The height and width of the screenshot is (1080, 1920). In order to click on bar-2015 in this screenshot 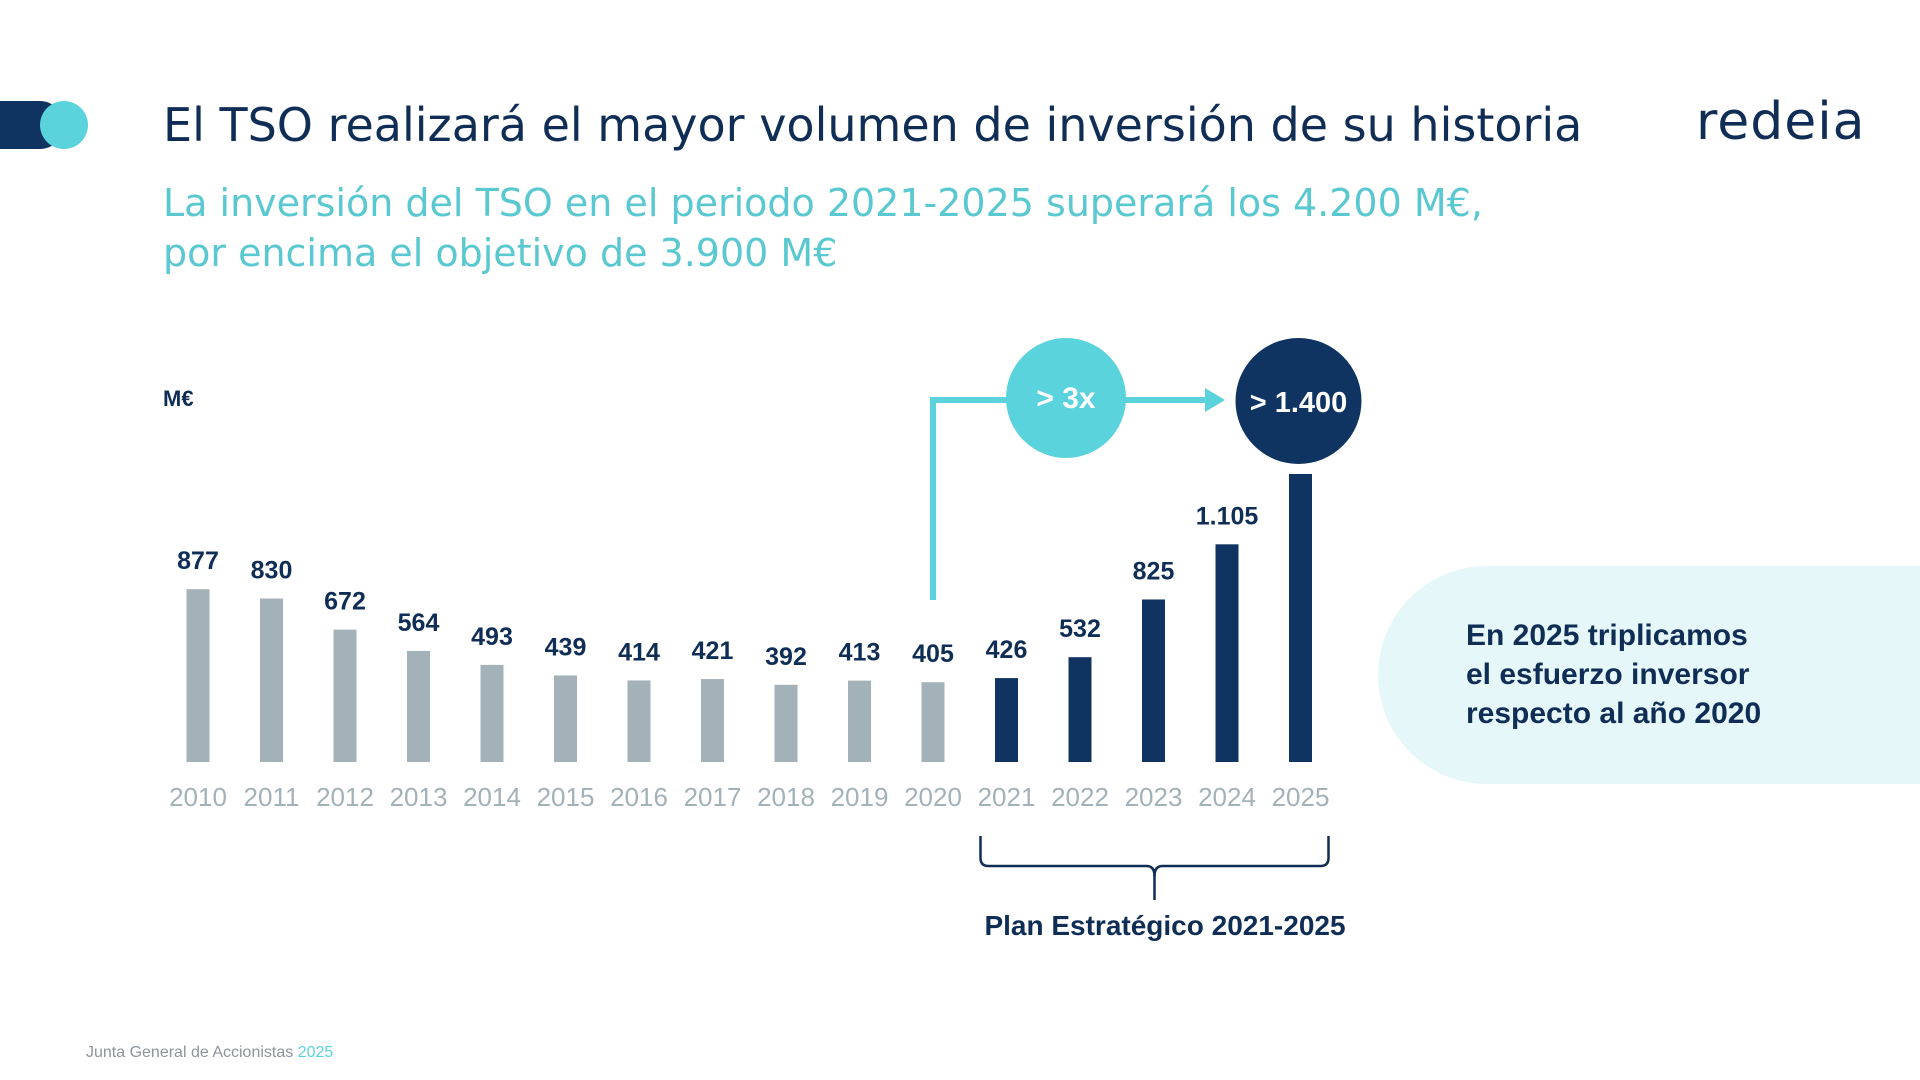, I will do `click(565, 718)`.